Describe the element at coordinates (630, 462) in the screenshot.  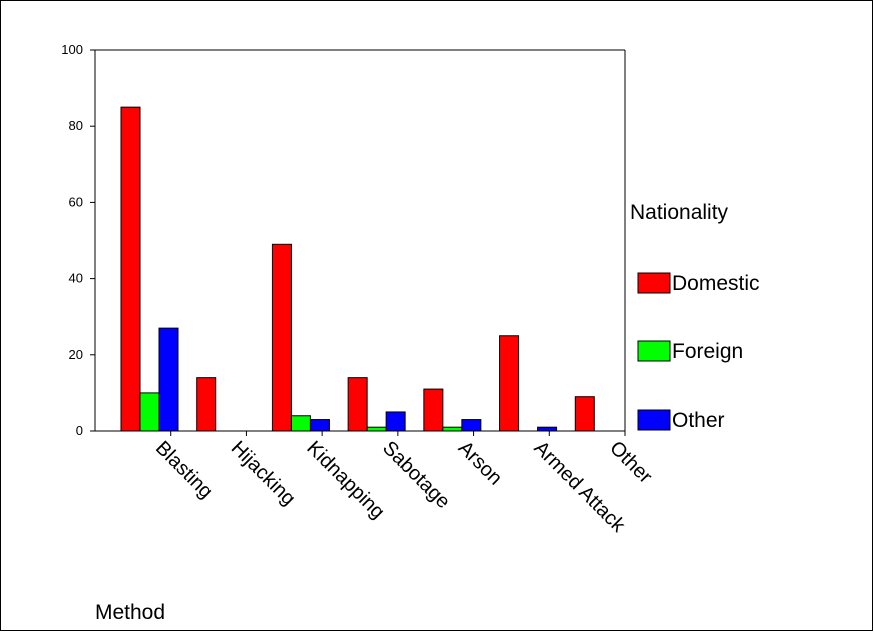
I see `x-tick-label: Other` at that location.